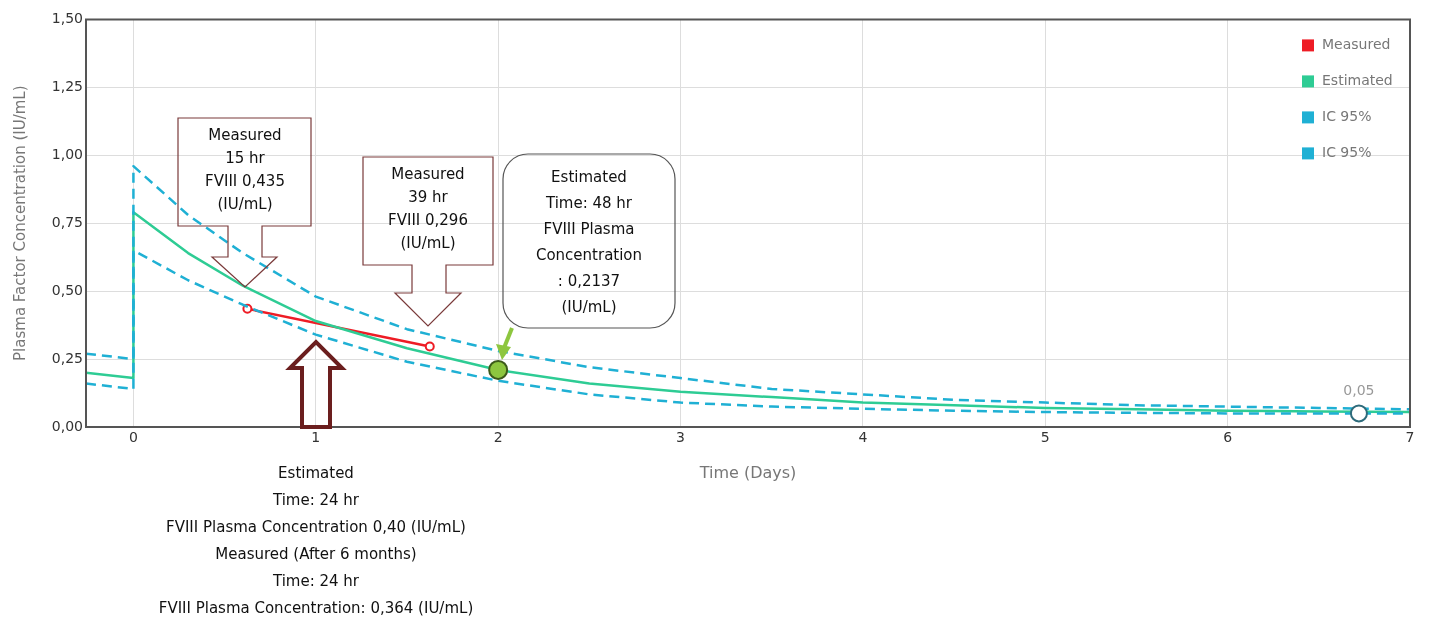 Image resolution: width=1429 pixels, height=625 pixels. What do you see at coordinates (67, 425) in the screenshot?
I see `y-tick-label: 0,00` at bounding box center [67, 425].